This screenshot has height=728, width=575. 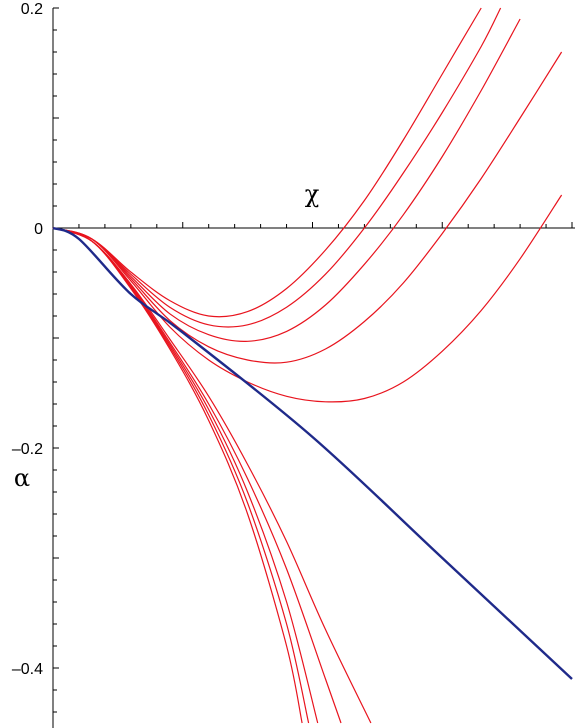 I want to click on y-axis-label: α, so click(x=22, y=478).